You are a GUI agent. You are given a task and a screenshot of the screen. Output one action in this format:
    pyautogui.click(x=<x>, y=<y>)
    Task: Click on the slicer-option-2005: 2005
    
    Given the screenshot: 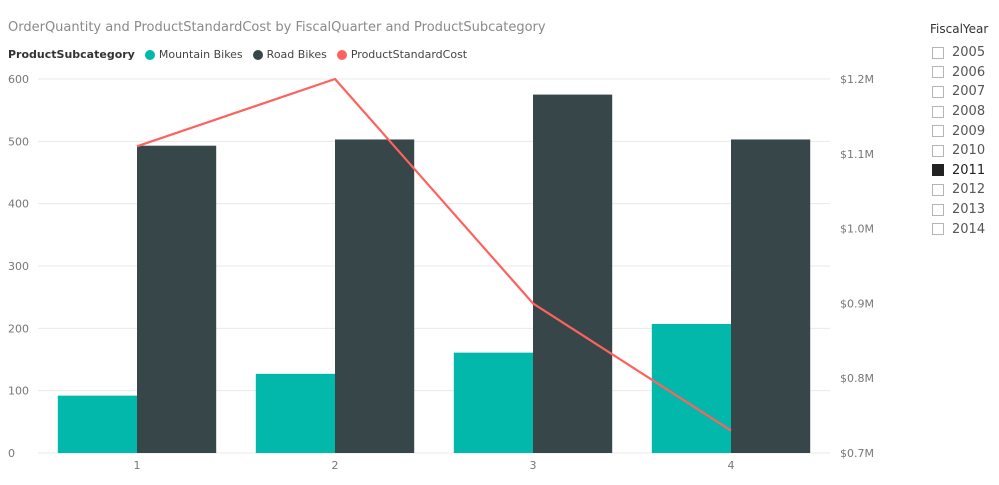 What is the action you would take?
    pyautogui.click(x=959, y=53)
    